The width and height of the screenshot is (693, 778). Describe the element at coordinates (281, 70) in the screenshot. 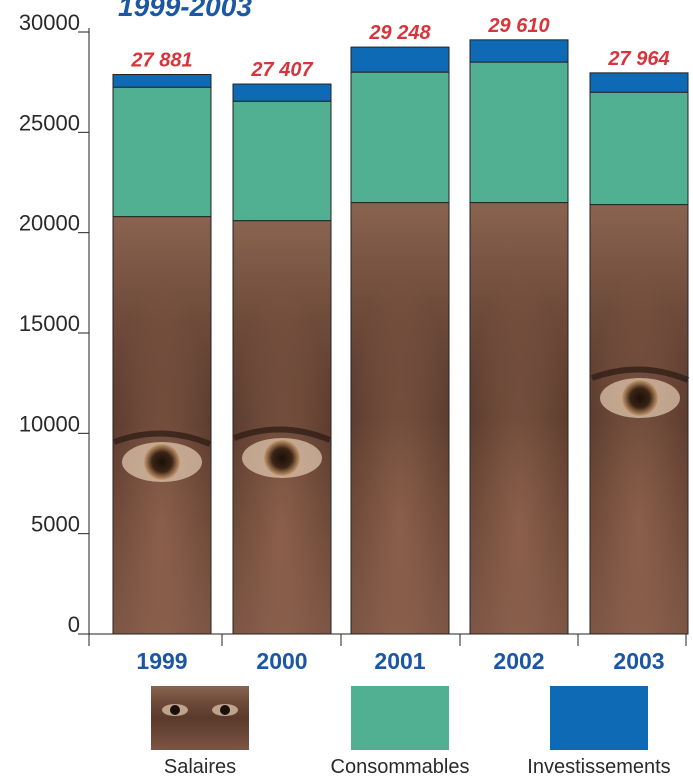

I see `bar-total-label: 27 407` at that location.